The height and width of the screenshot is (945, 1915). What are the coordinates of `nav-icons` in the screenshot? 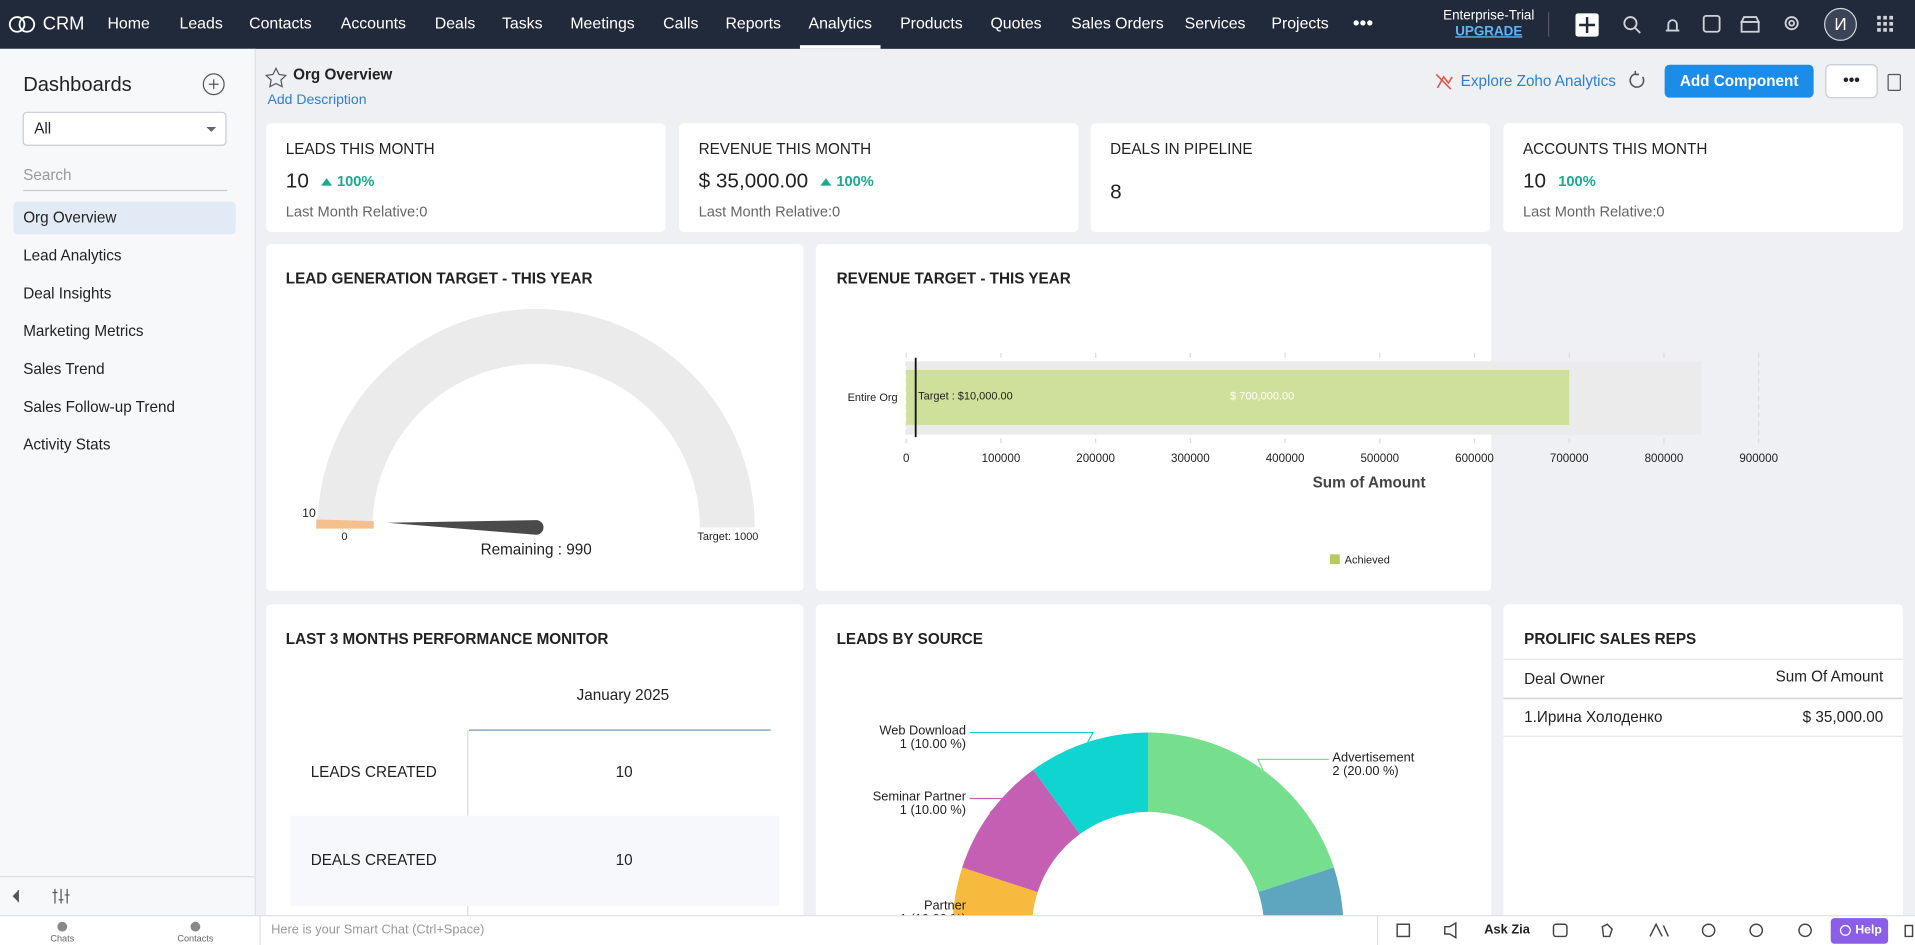 It's located at (1711, 24).